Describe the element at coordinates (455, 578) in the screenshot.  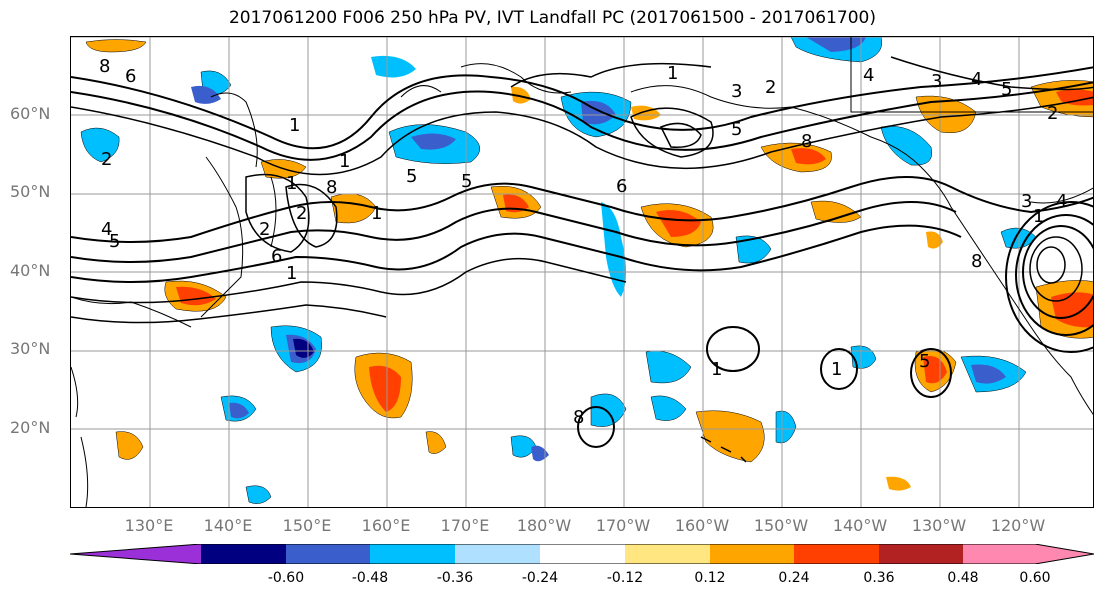
I see `colorbar-tick-label: -0.36` at that location.